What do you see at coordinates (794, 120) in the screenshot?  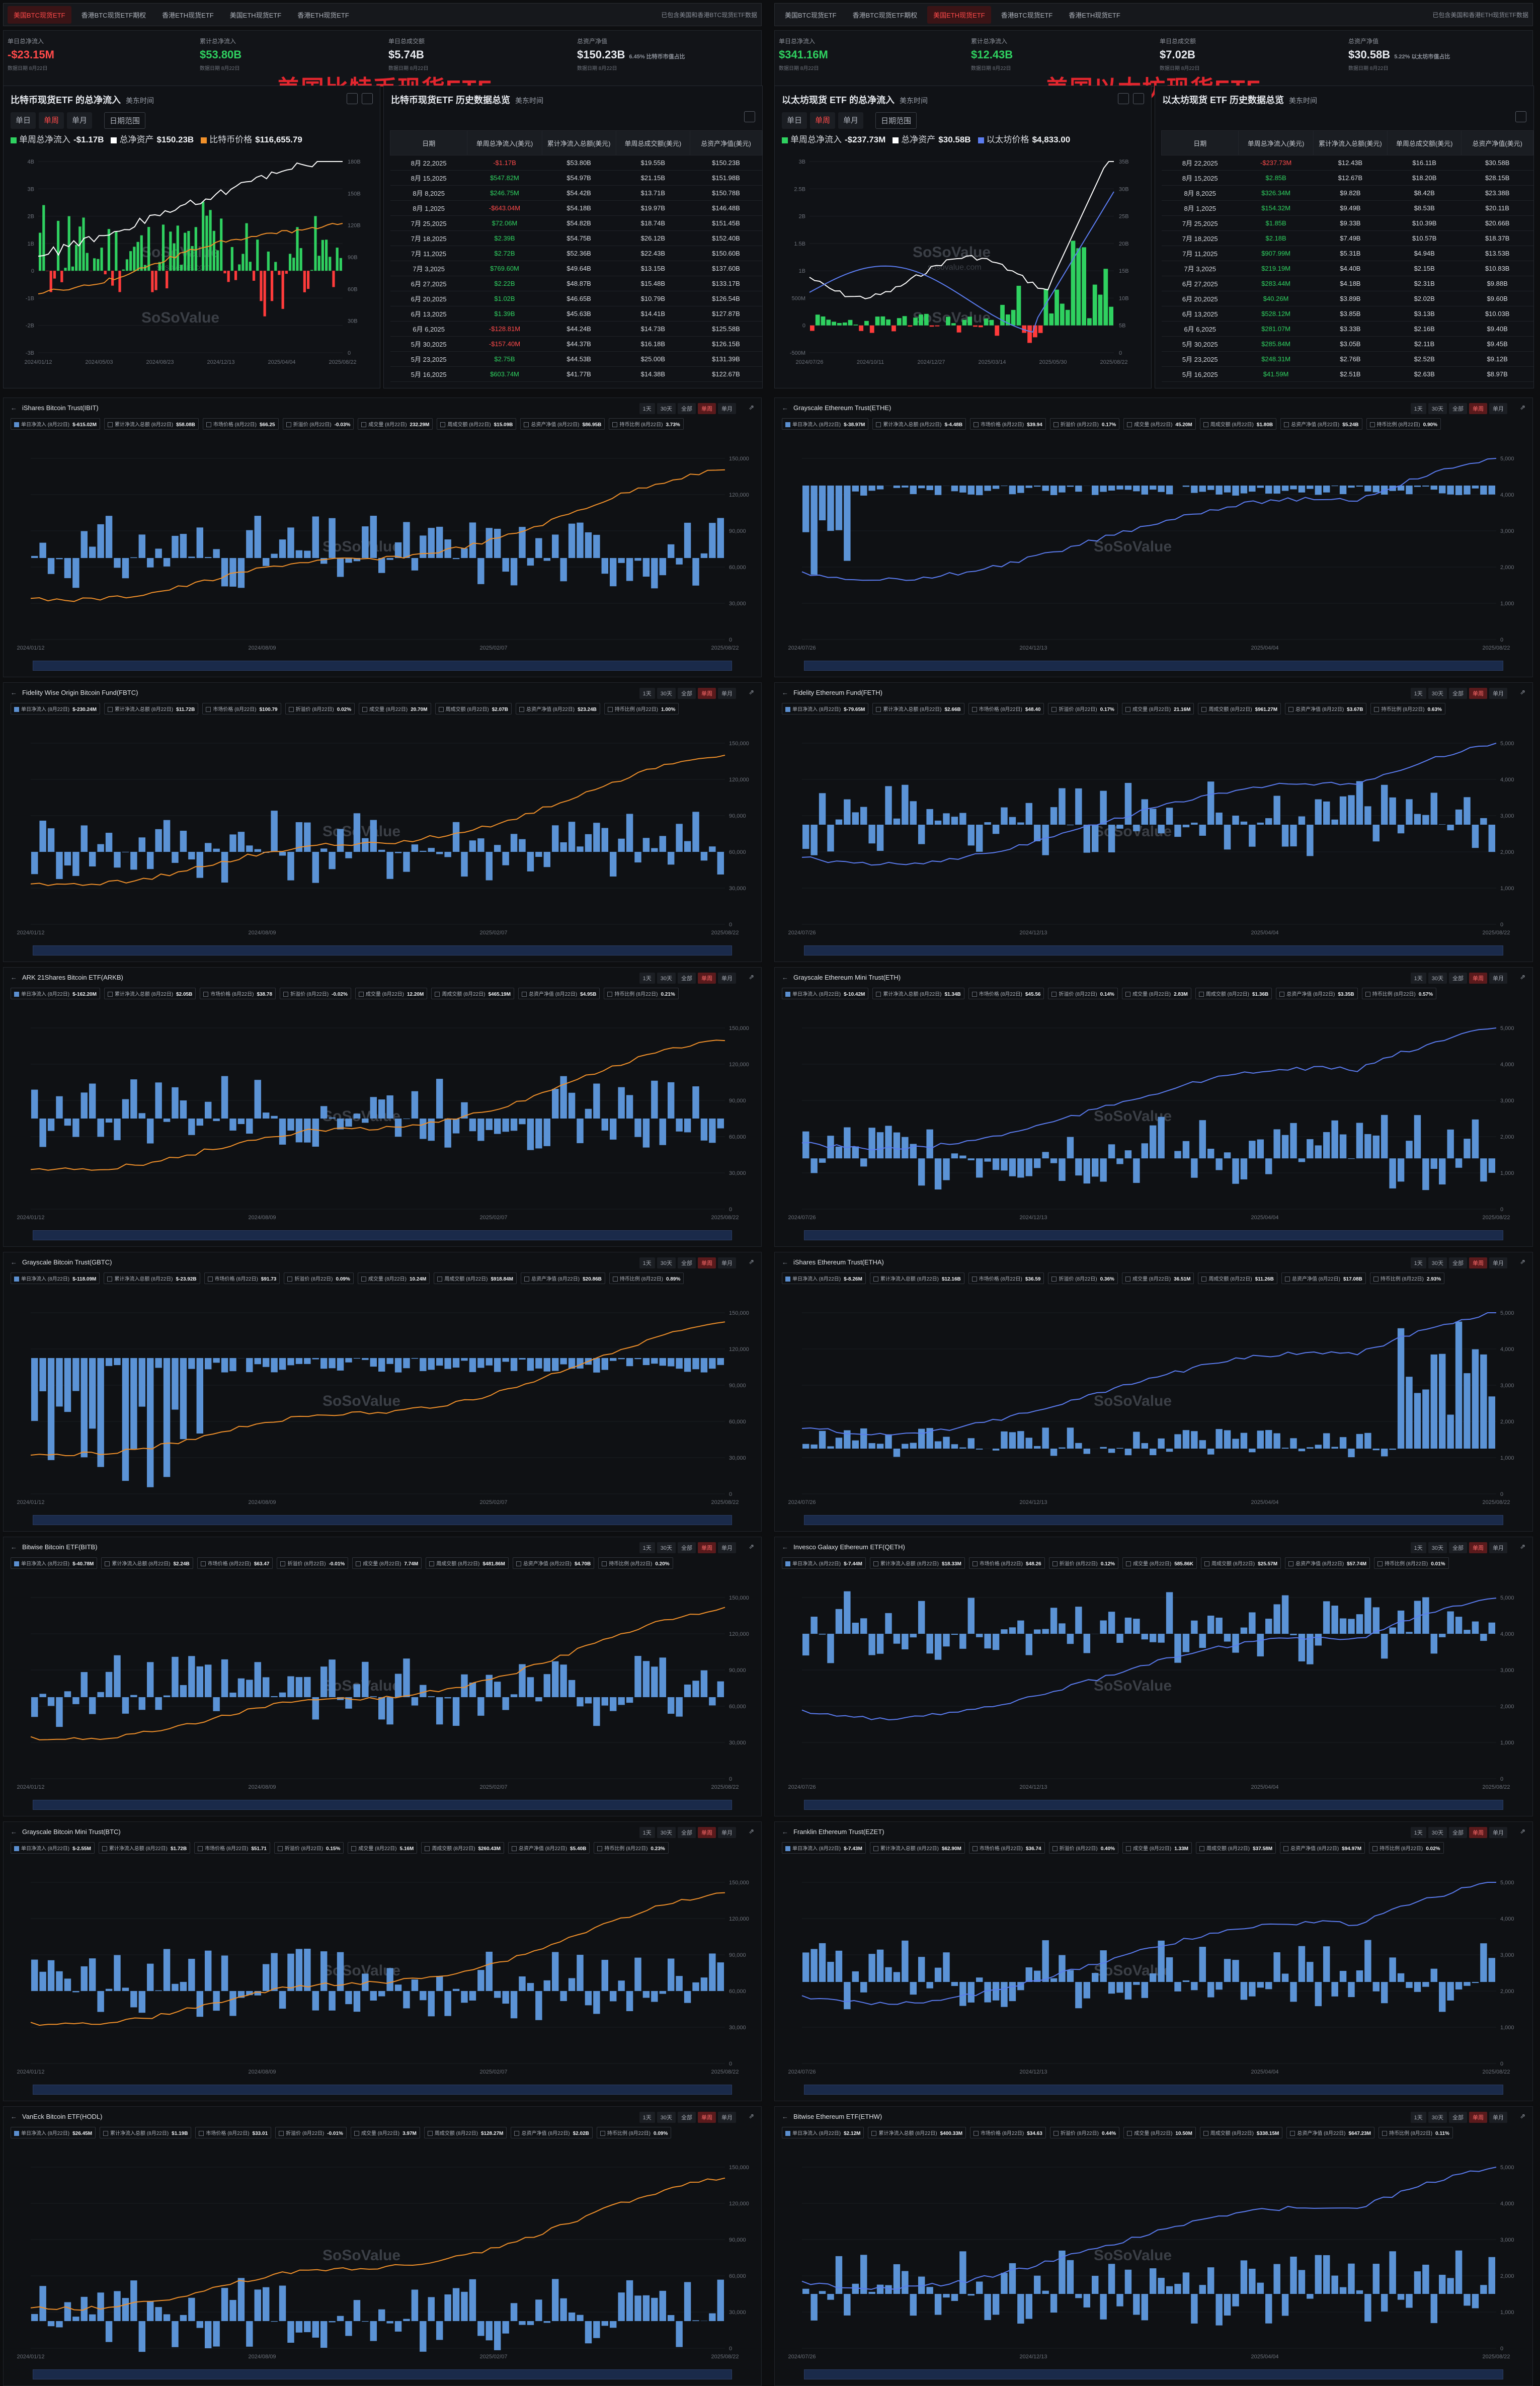 I see `period-button: 单日` at bounding box center [794, 120].